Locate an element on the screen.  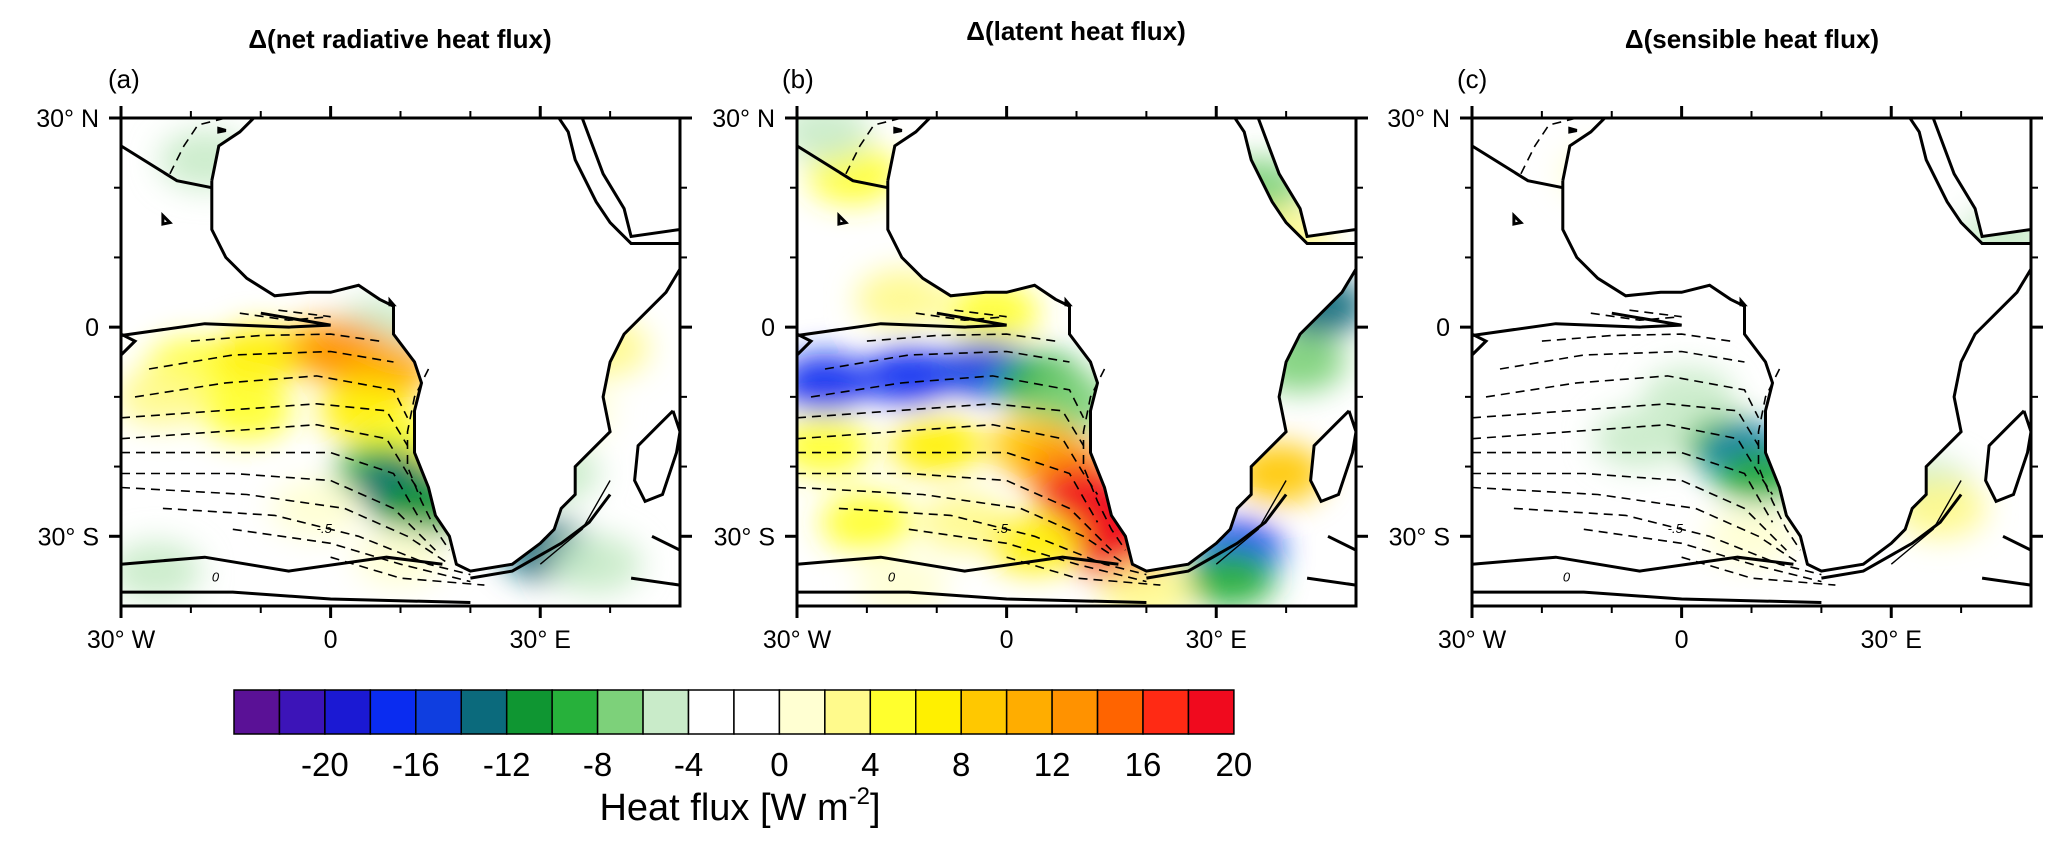
panel-title: Δ(net radiative heat flux) is located at coordinates (399, 39).